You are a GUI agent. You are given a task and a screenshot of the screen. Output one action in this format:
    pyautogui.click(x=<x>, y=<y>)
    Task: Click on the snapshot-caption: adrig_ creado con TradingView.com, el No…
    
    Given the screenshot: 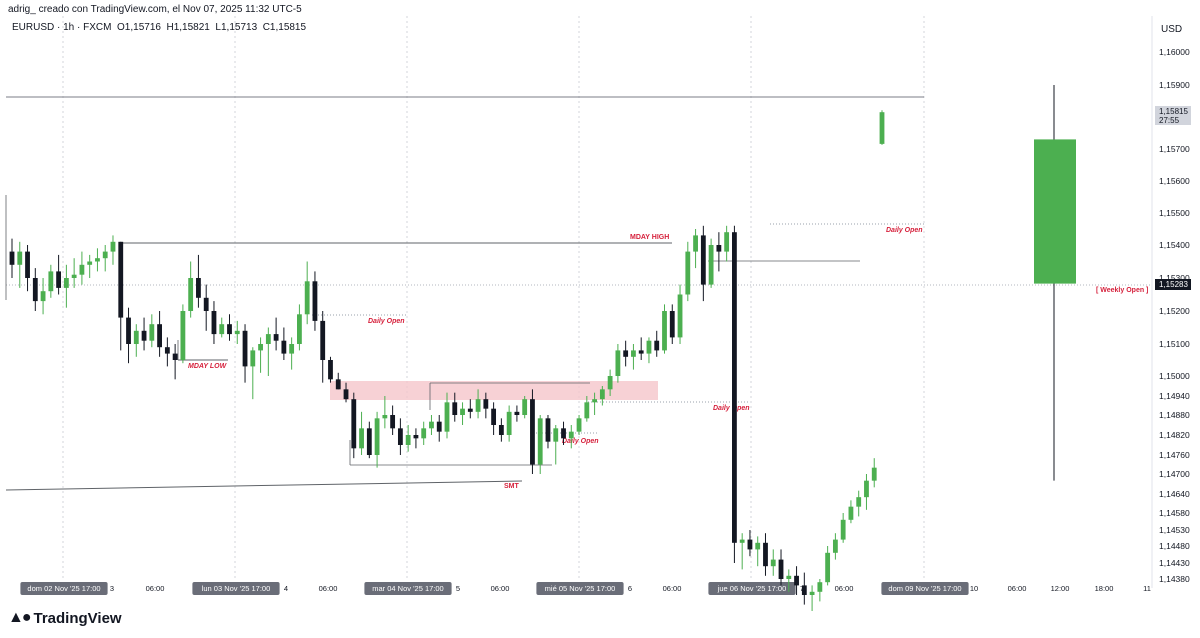 What is the action you would take?
    pyautogui.click(x=155, y=9)
    